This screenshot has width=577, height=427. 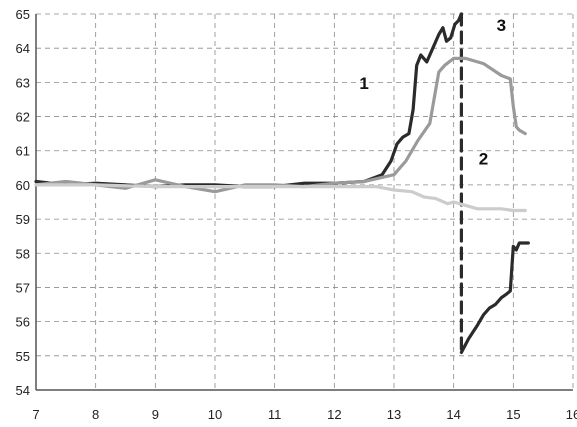 I want to click on y-tick-label-55: 55, so click(x=23, y=356).